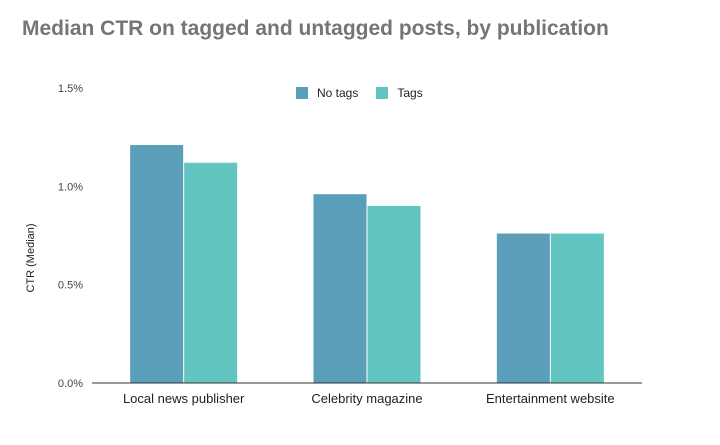 The height and width of the screenshot is (445, 720). I want to click on legend-swatch-no-tags, so click(302, 93).